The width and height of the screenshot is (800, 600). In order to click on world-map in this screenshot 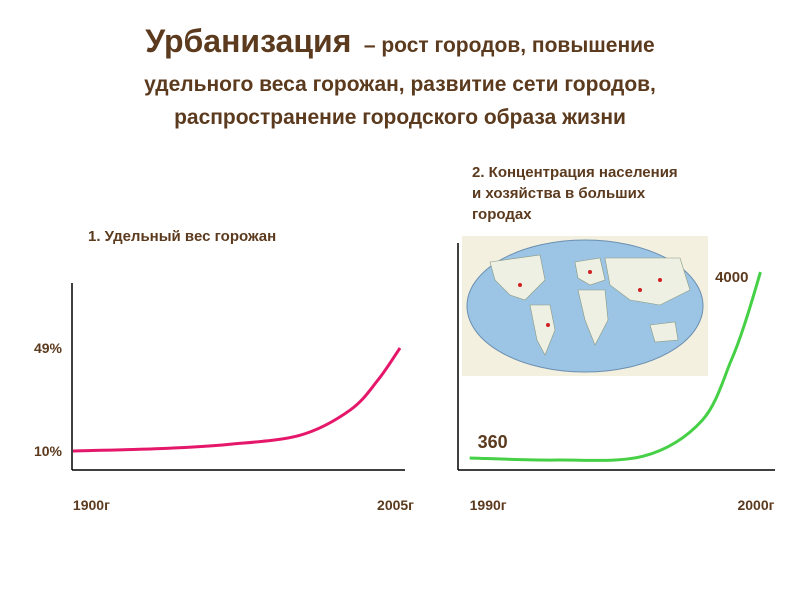, I will do `click(585, 306)`.